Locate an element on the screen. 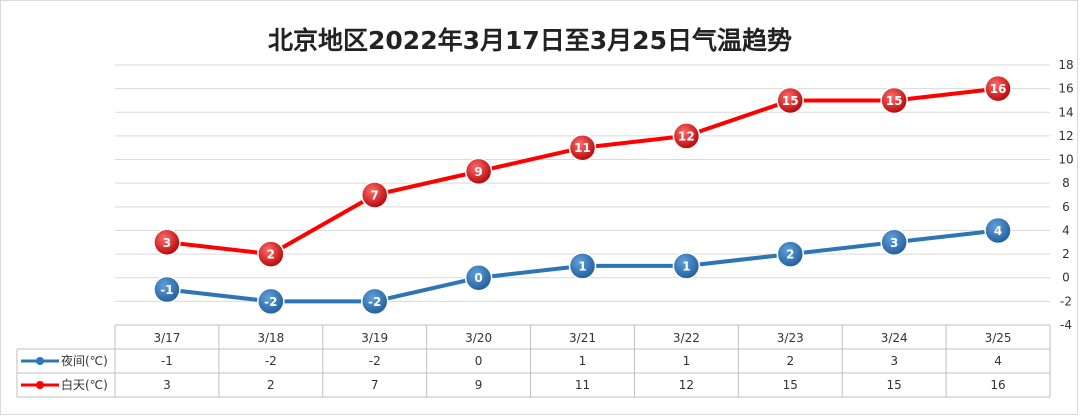 The image size is (1080, 417). y-tick-label: -2 is located at coordinates (1066, 301).